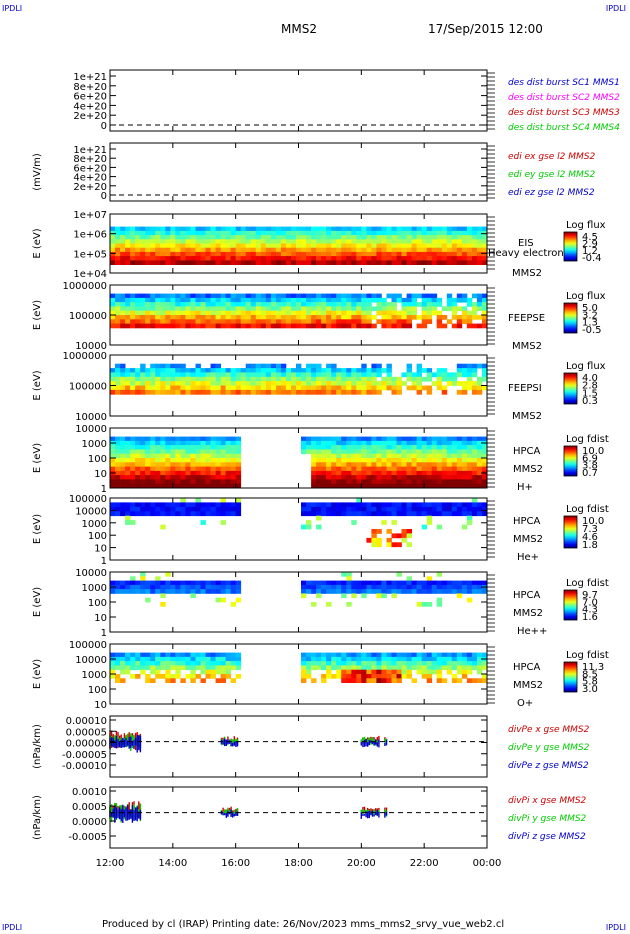  I want to click on ytick-label: 10000, so click(91, 511).